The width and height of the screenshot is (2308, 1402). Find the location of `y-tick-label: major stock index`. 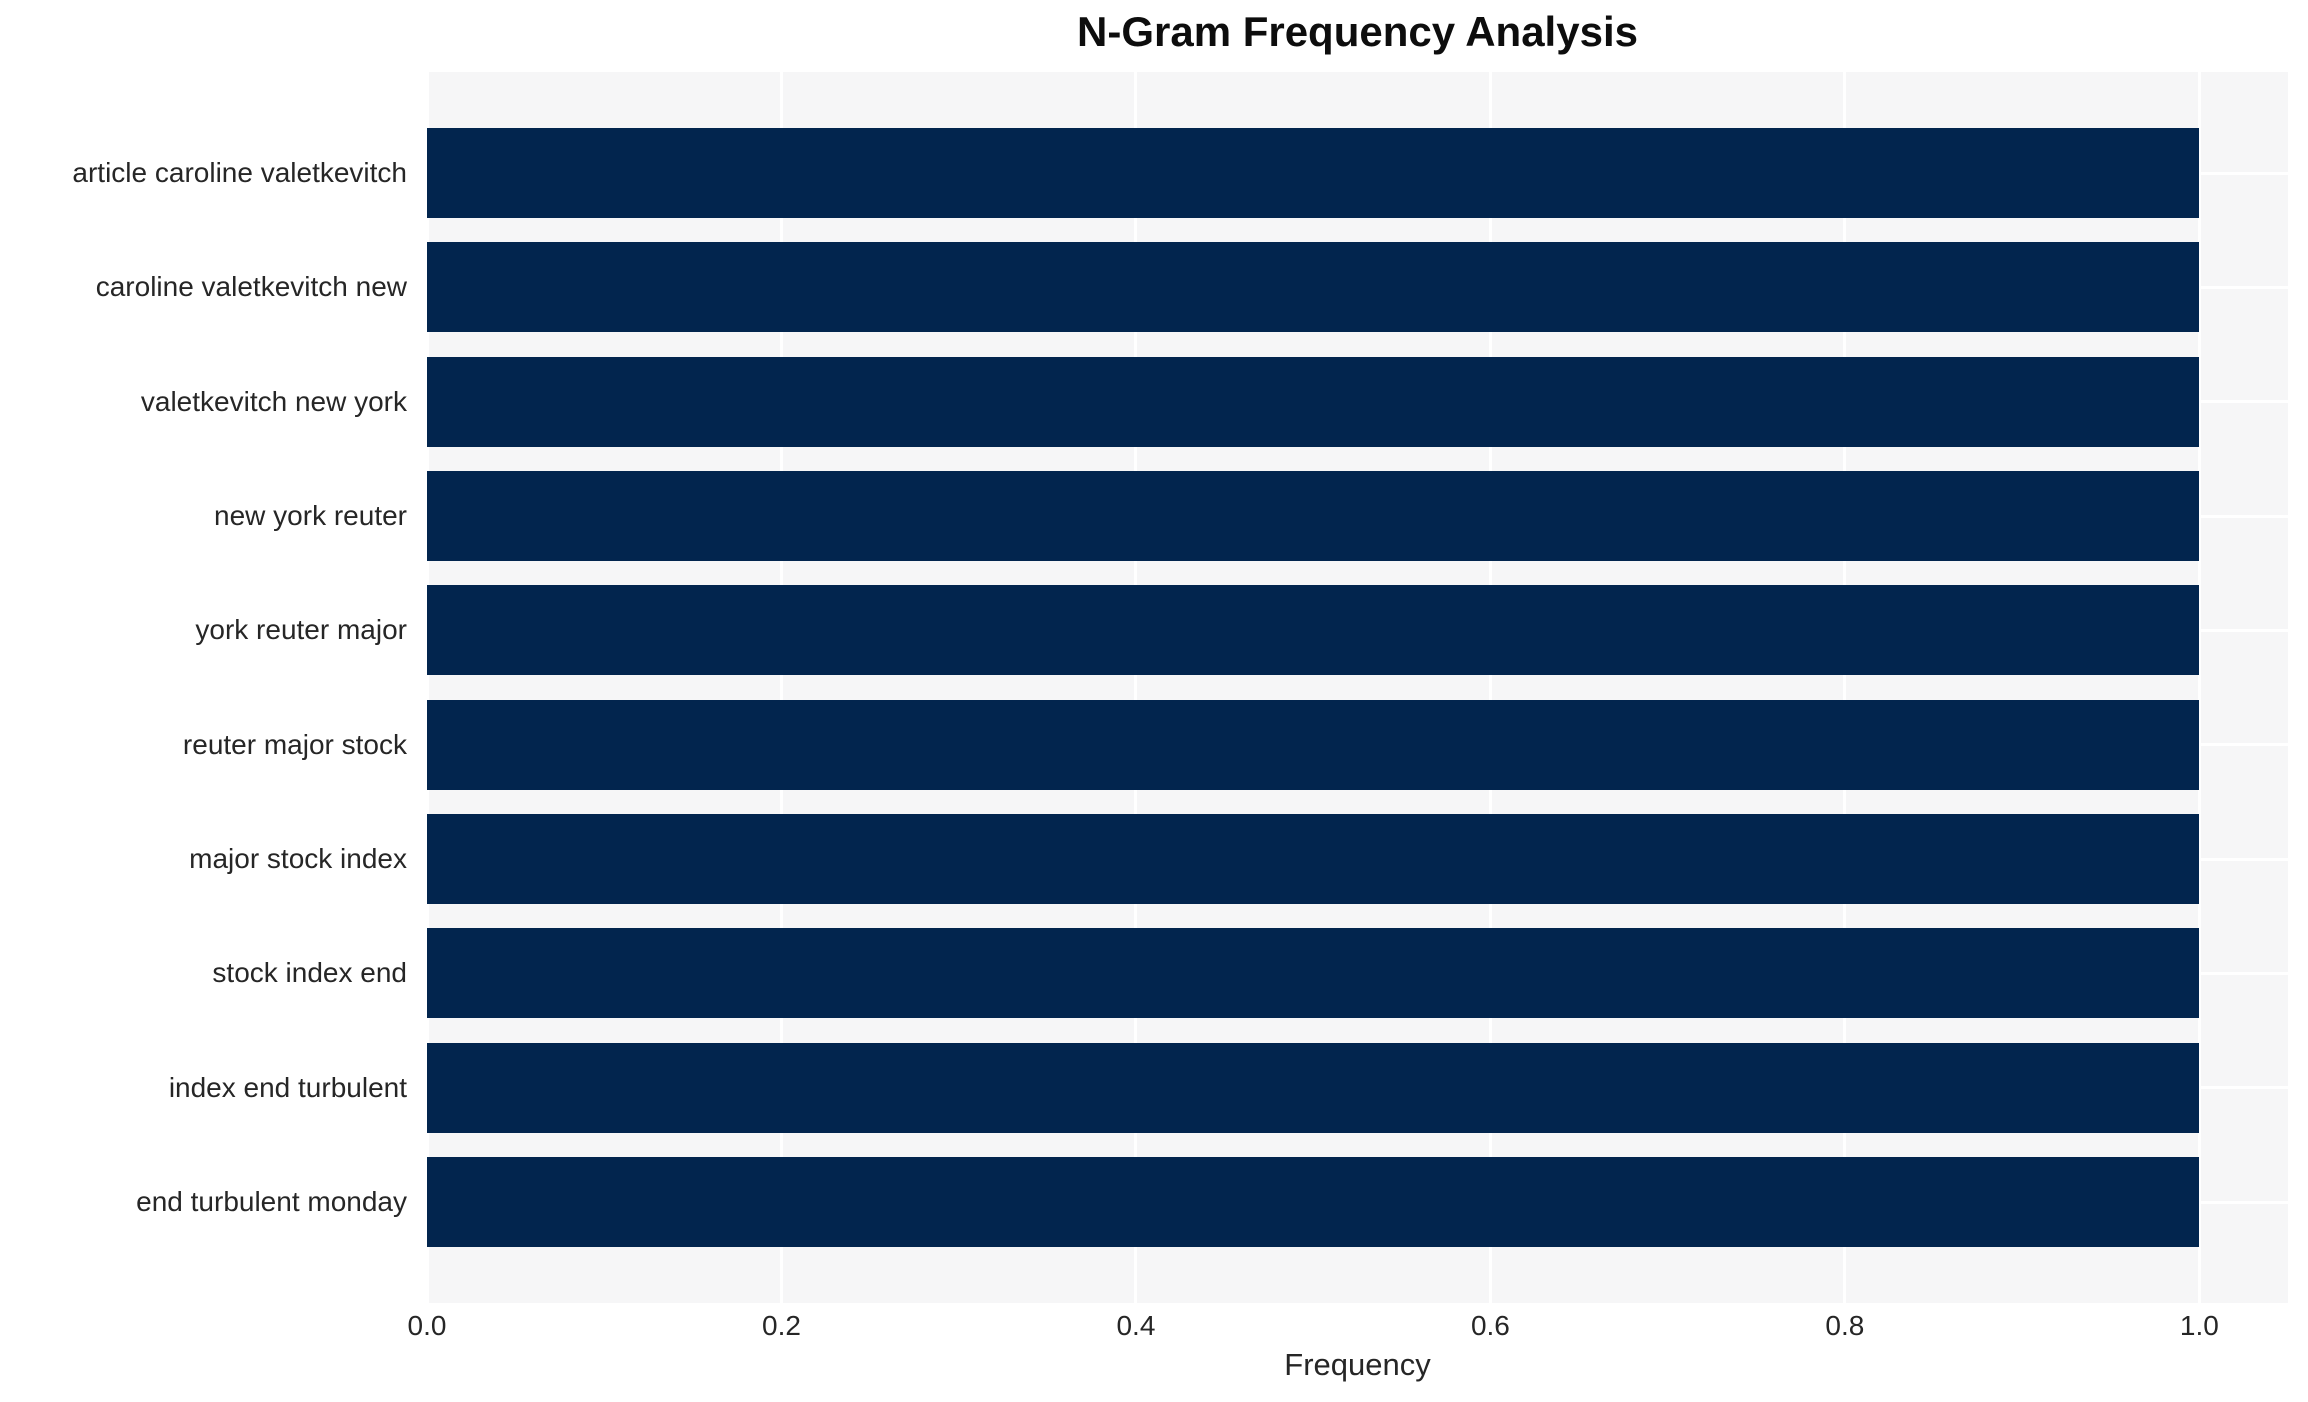

y-tick-label: major stock index is located at coordinates (298, 858).